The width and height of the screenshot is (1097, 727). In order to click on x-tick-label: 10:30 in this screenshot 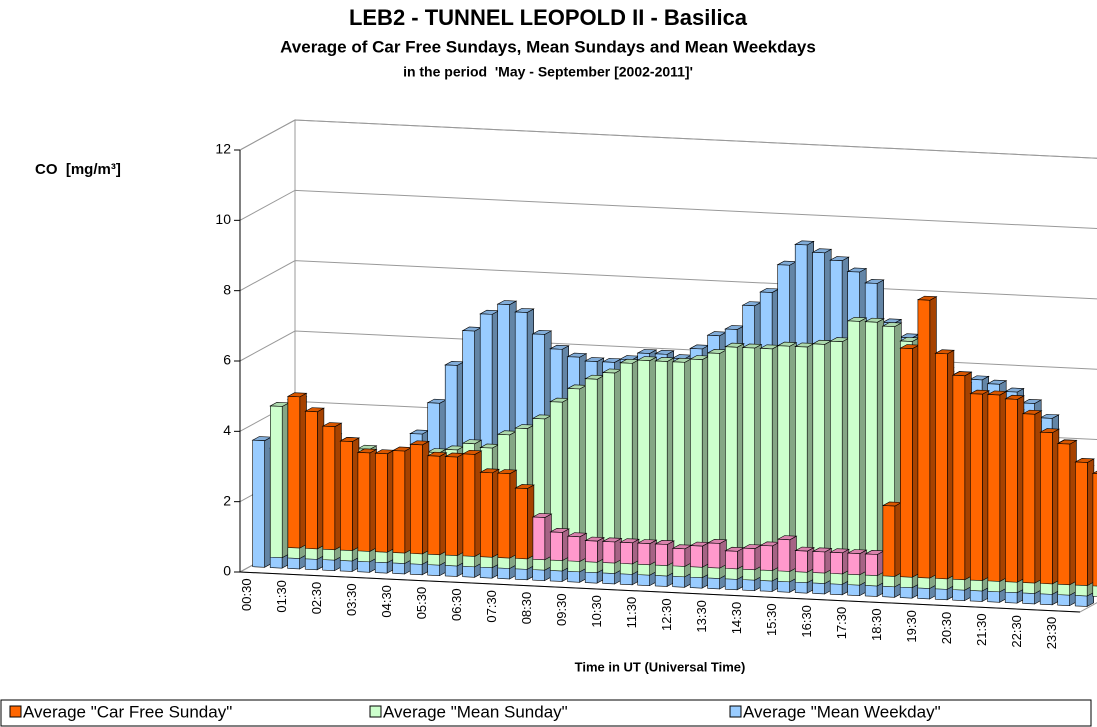, I will do `click(596, 611)`.